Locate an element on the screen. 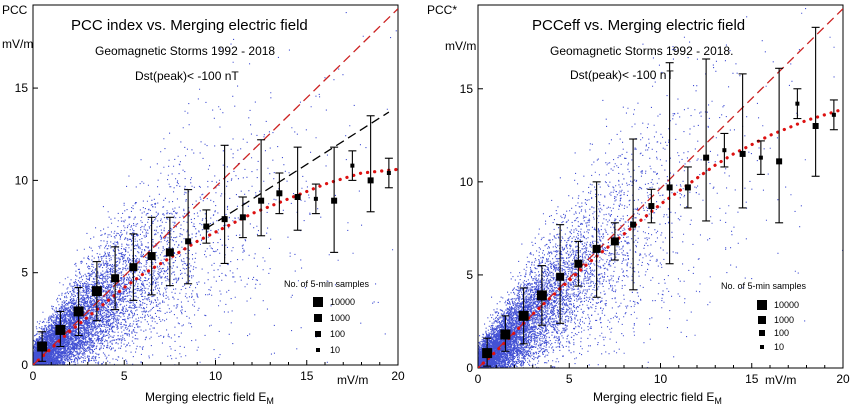  alt-fit-line is located at coordinates (298, 170).